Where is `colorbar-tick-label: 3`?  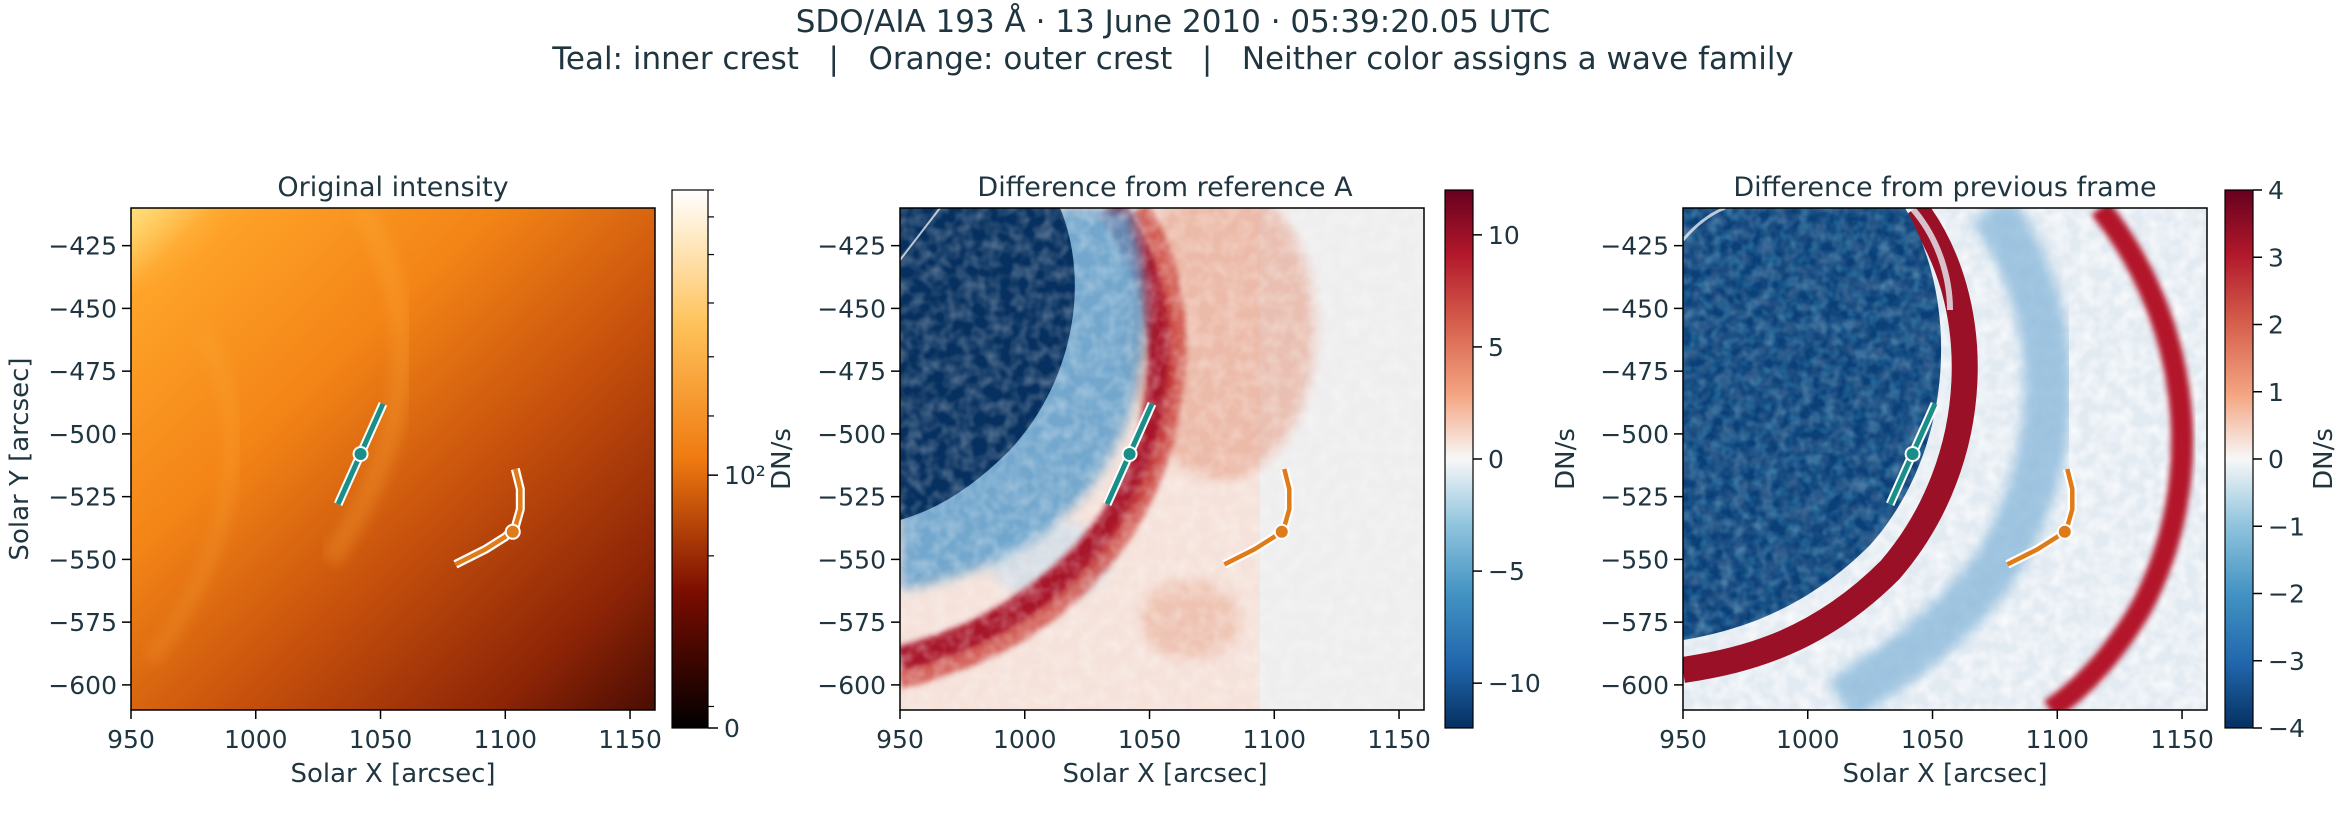
colorbar-tick-label: 3 is located at coordinates (2276, 257).